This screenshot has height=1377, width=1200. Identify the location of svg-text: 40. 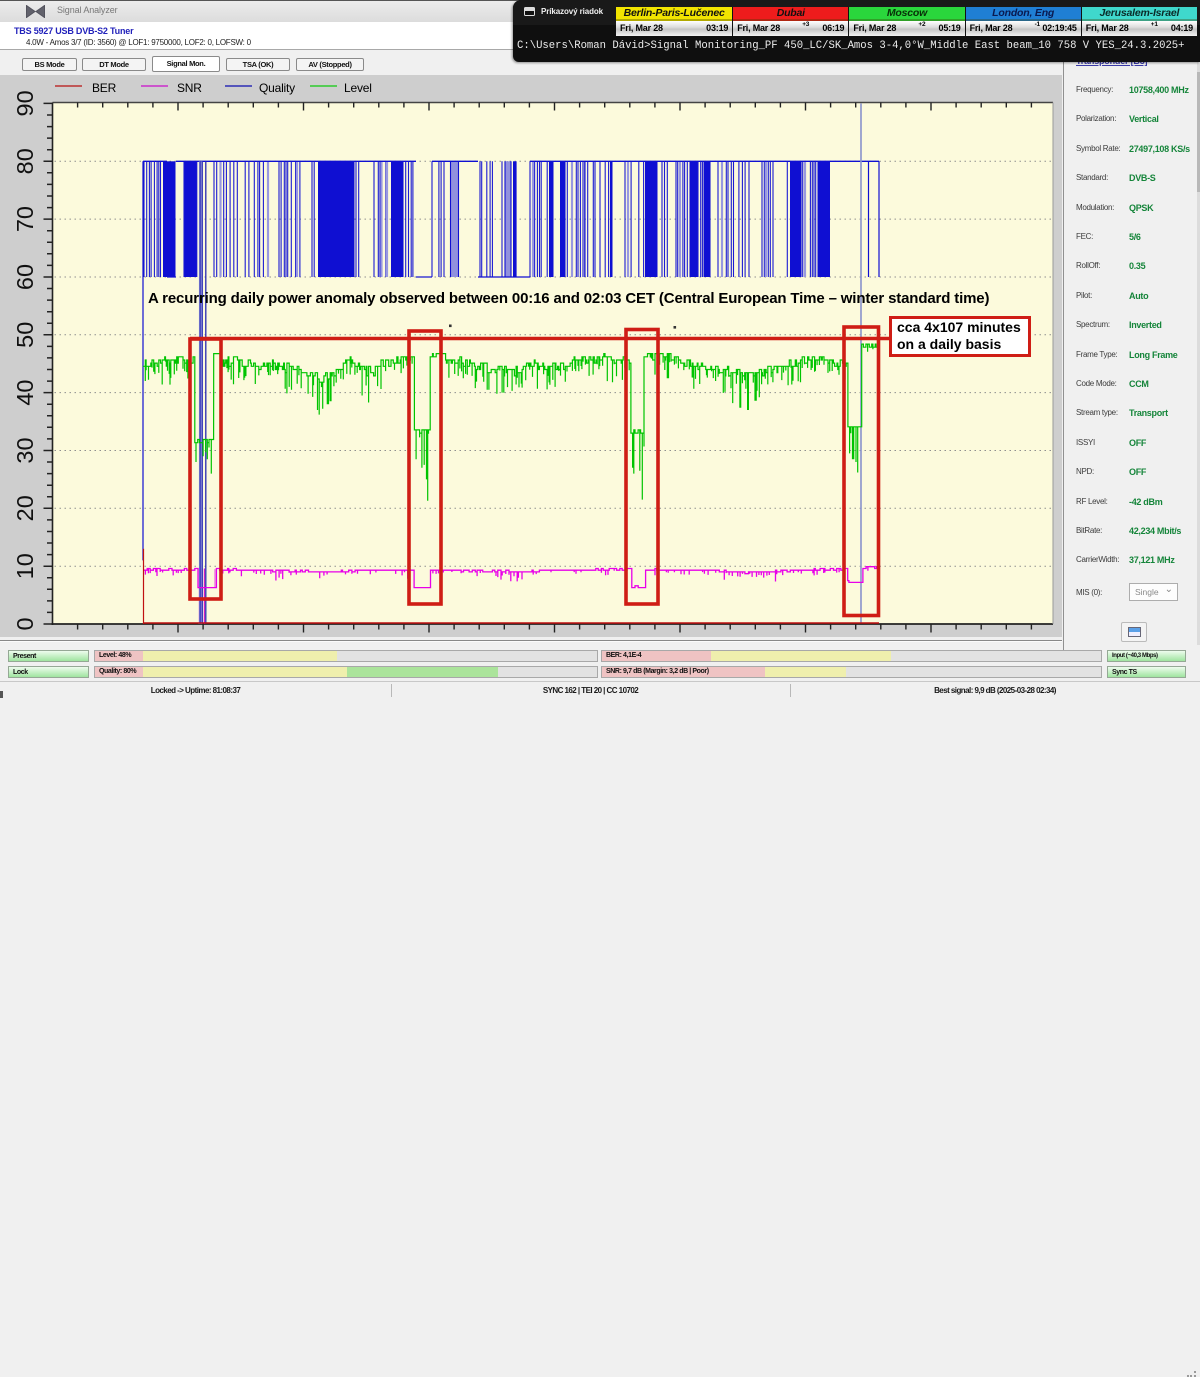
(25, 393).